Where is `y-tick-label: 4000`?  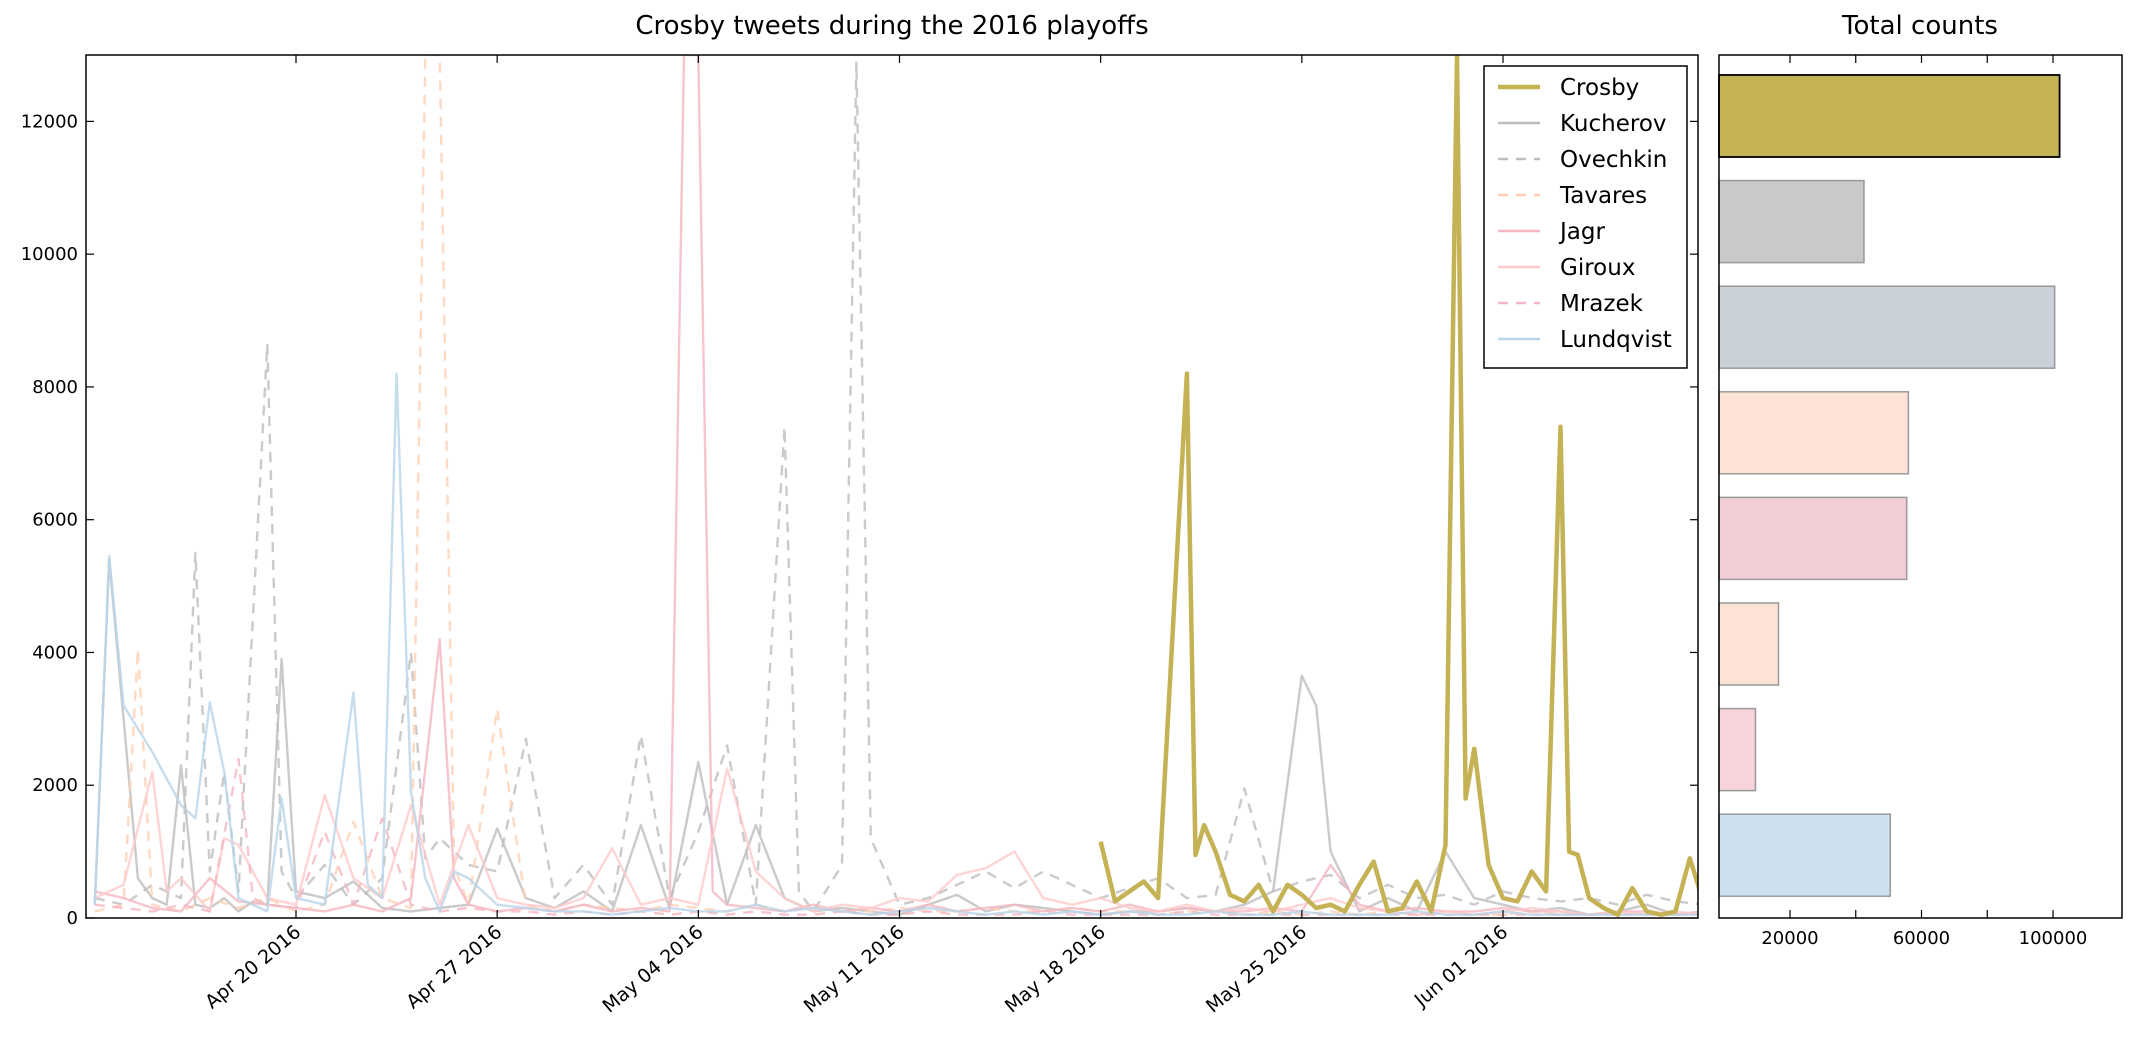
y-tick-label: 4000 is located at coordinates (55, 652).